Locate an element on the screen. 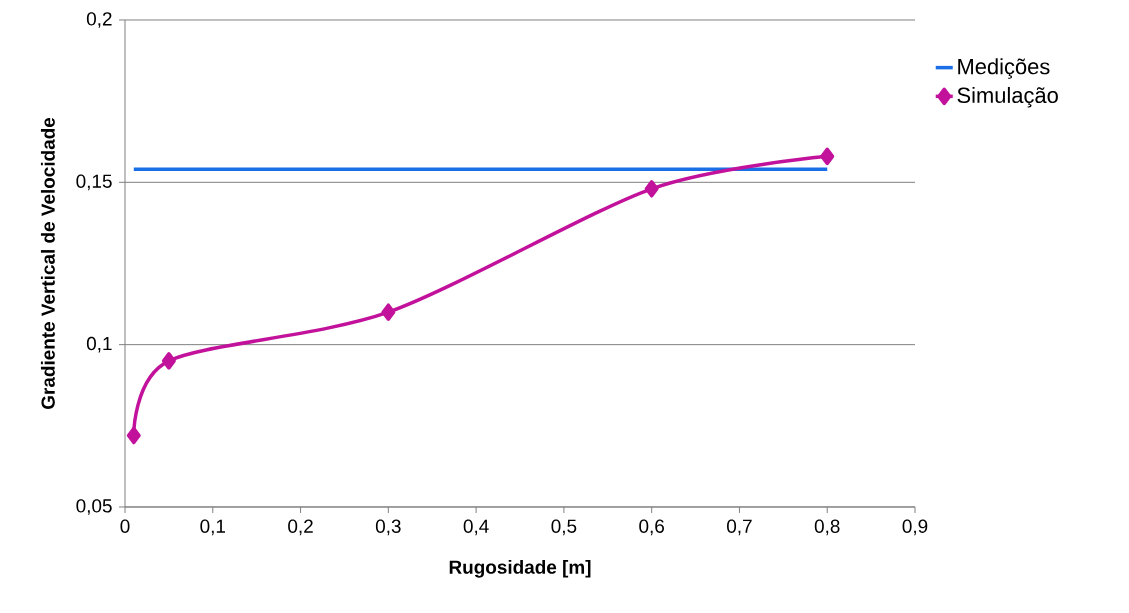  x-tick-label: 0,7 is located at coordinates (739, 527).